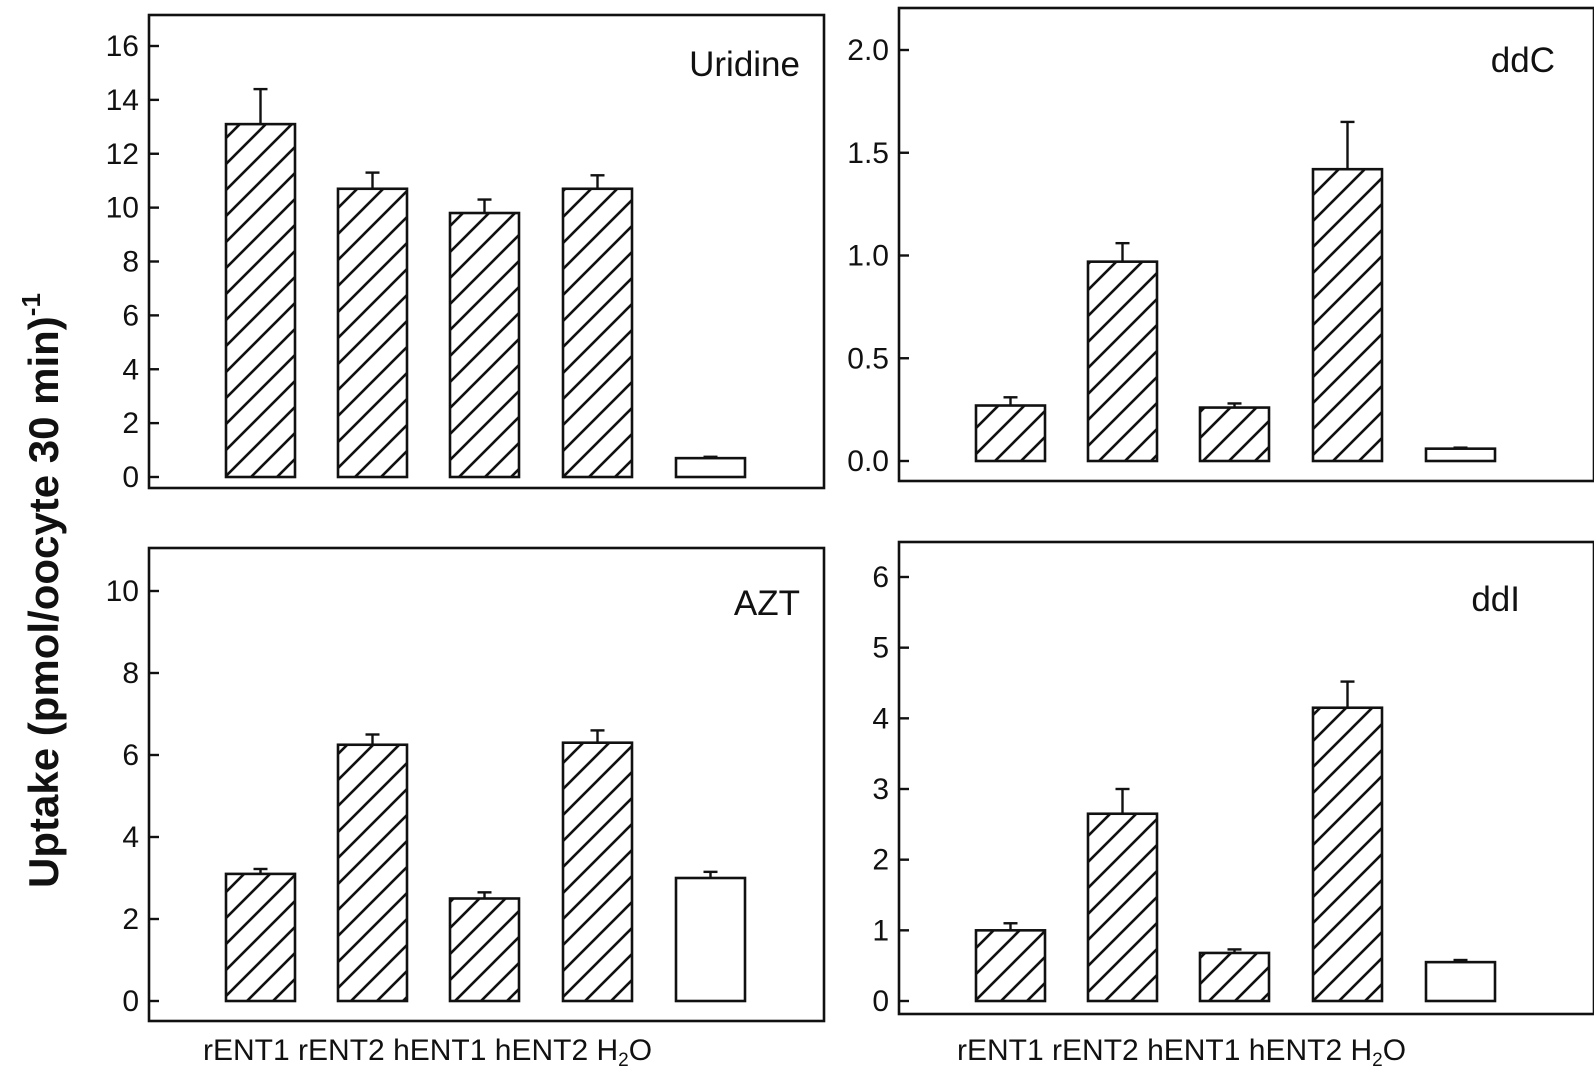 The width and height of the screenshot is (1594, 1089). I want to click on y-tick-label: 3, so click(880, 789).